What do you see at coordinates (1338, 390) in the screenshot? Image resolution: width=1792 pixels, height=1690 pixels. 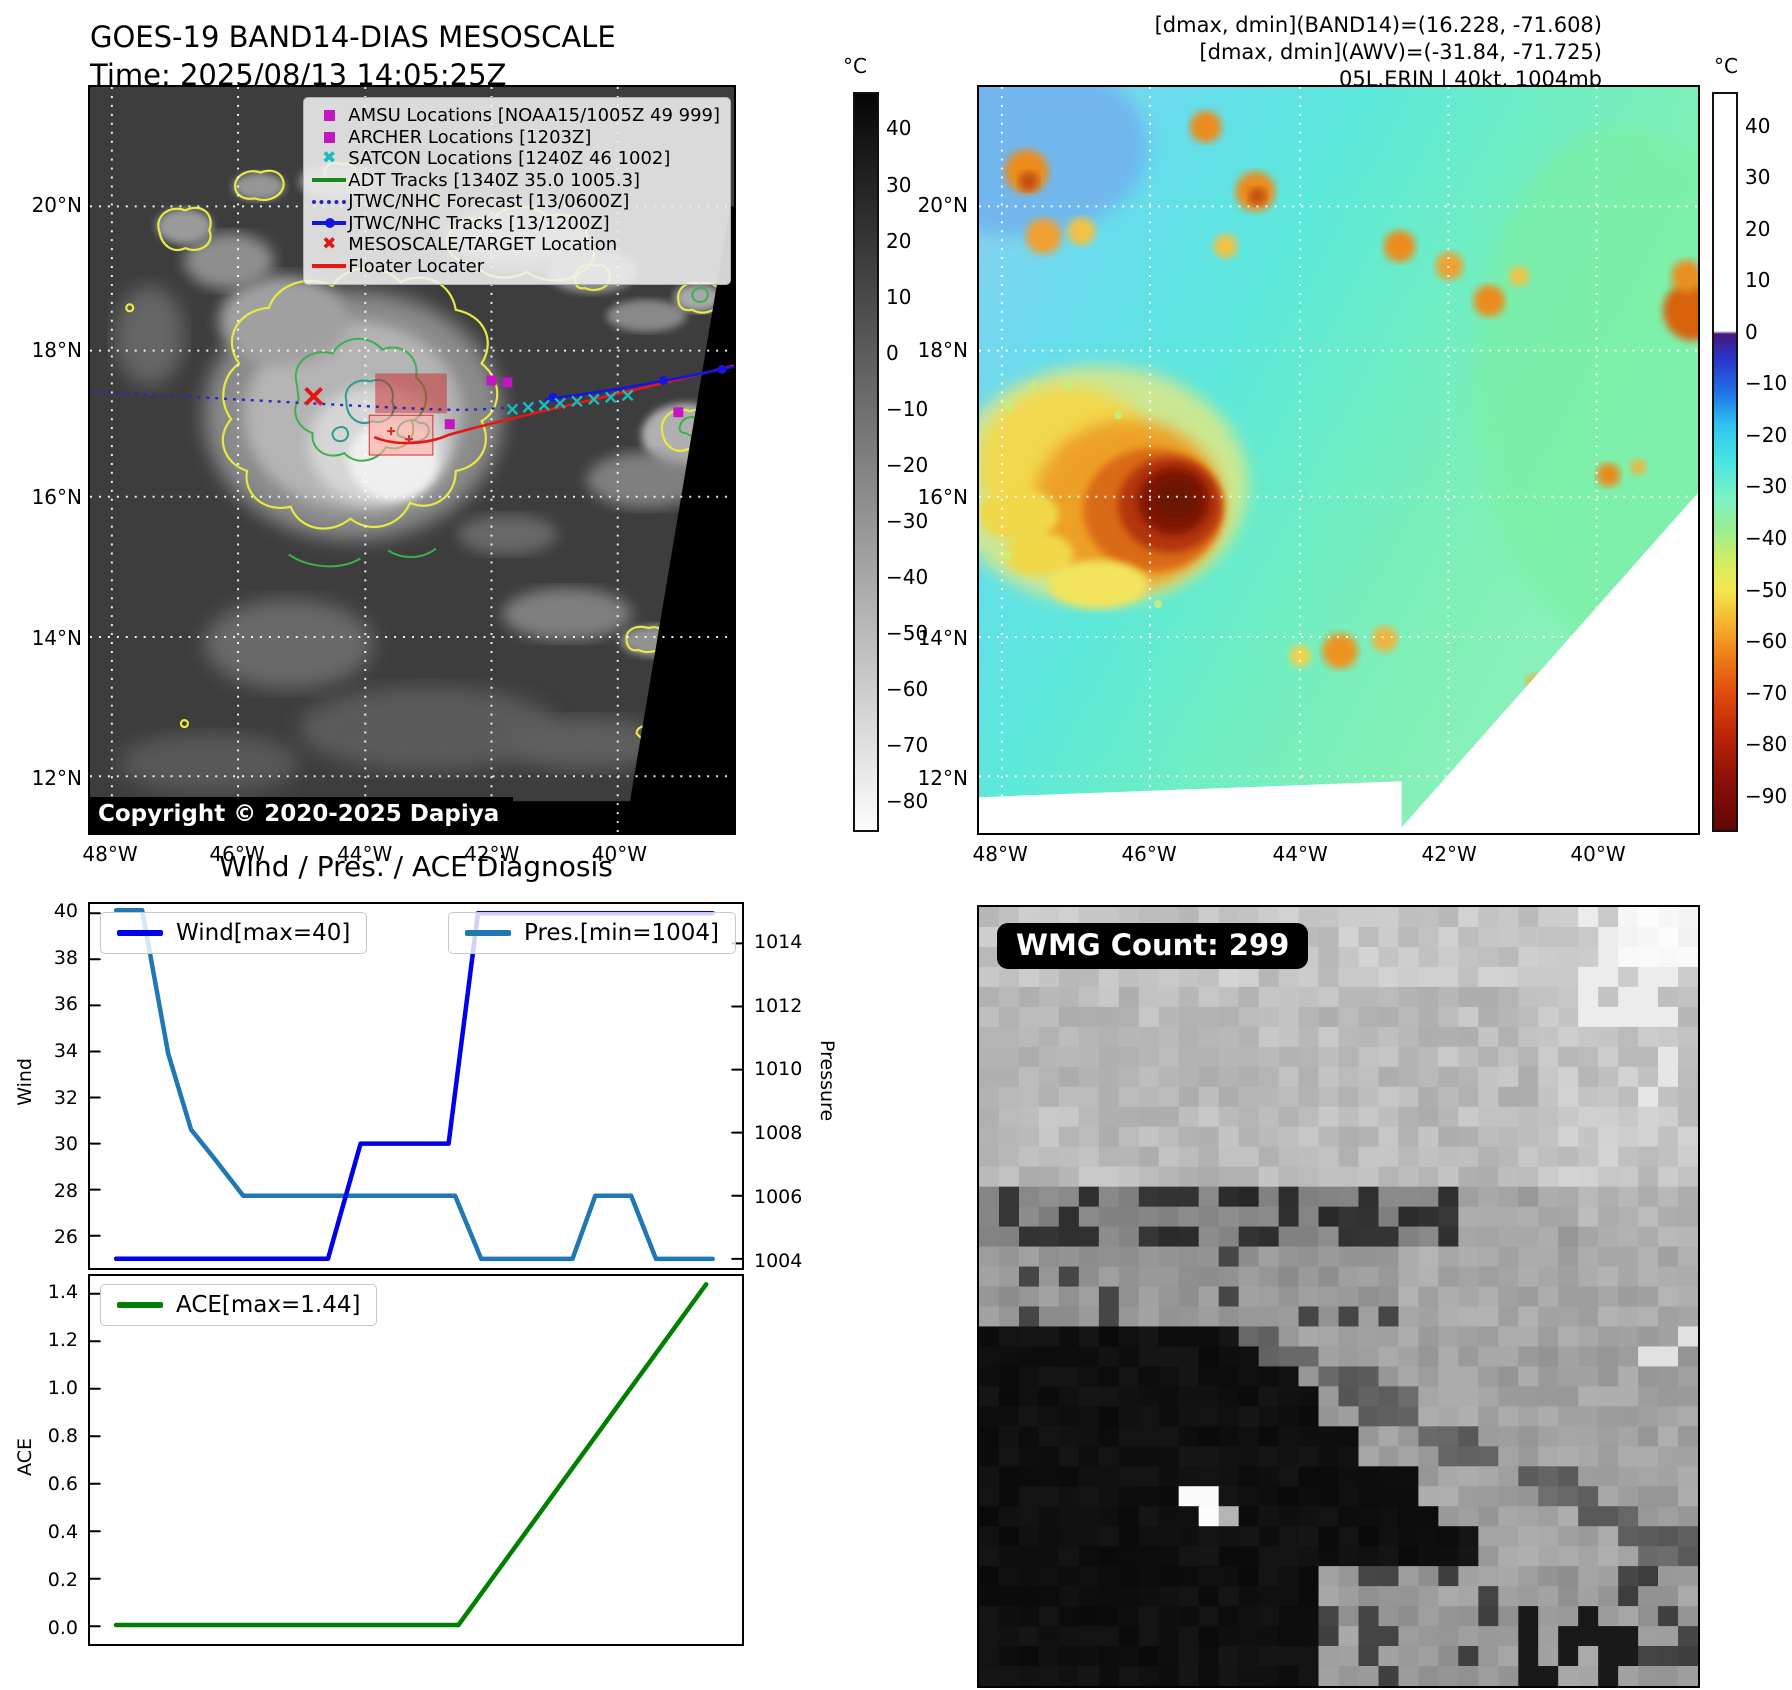 I see `awv-convection-field` at bounding box center [1338, 390].